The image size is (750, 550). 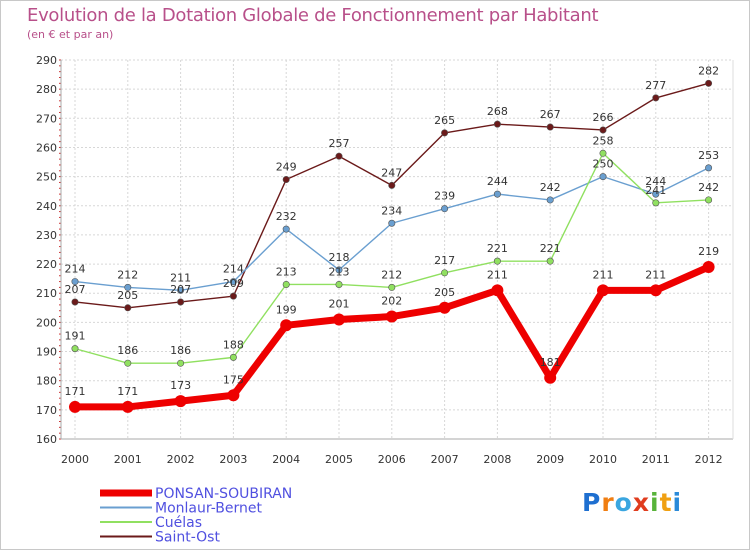 I want to click on data-label-saint-ost: 207, so click(x=75, y=289).